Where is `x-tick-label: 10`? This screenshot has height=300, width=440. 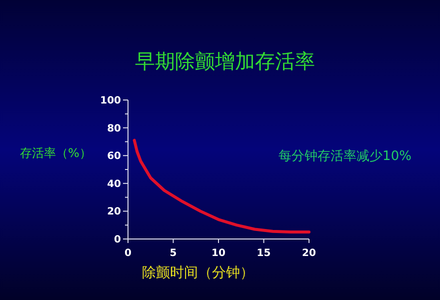
x-tick-label: 10 is located at coordinates (219, 253).